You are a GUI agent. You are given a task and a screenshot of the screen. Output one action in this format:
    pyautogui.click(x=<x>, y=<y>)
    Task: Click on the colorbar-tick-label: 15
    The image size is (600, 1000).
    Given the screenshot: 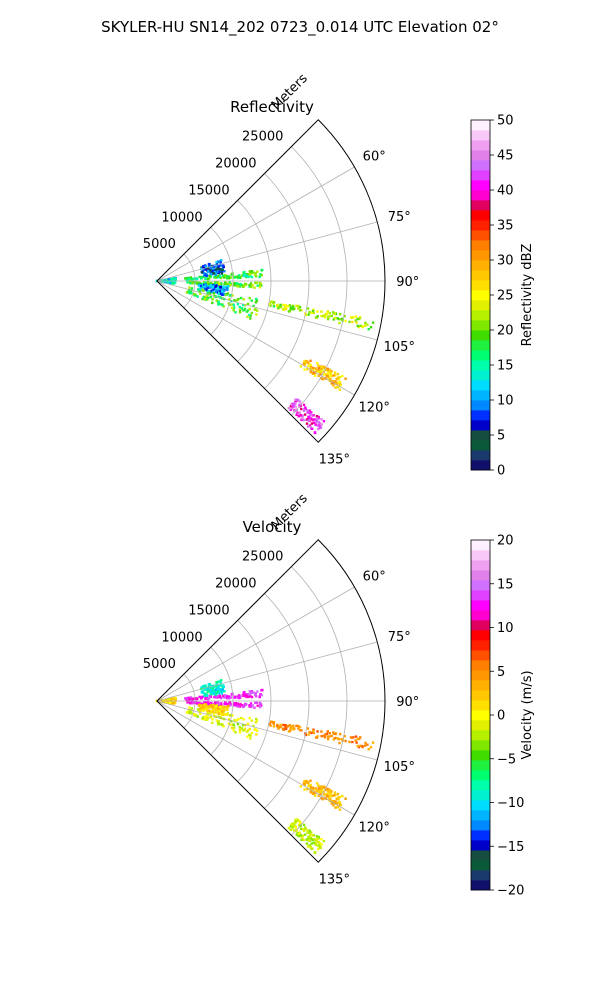 What is the action you would take?
    pyautogui.click(x=505, y=366)
    